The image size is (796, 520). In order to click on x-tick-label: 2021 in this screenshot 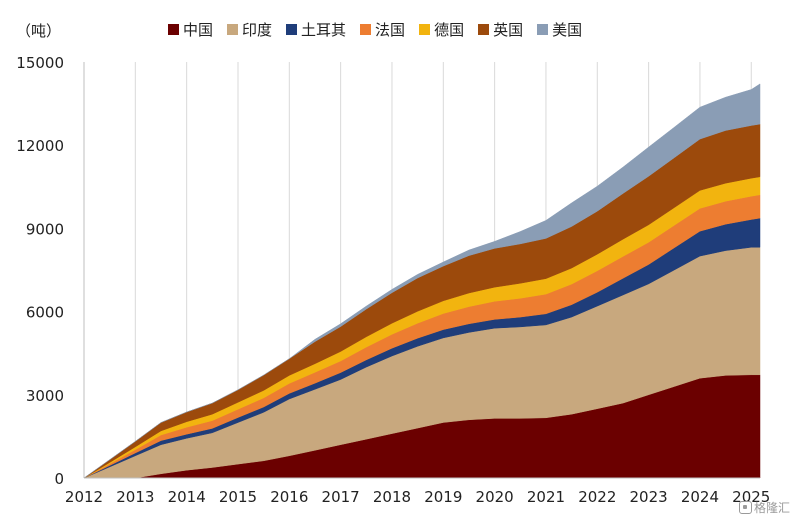, I will do `click(546, 497)`.